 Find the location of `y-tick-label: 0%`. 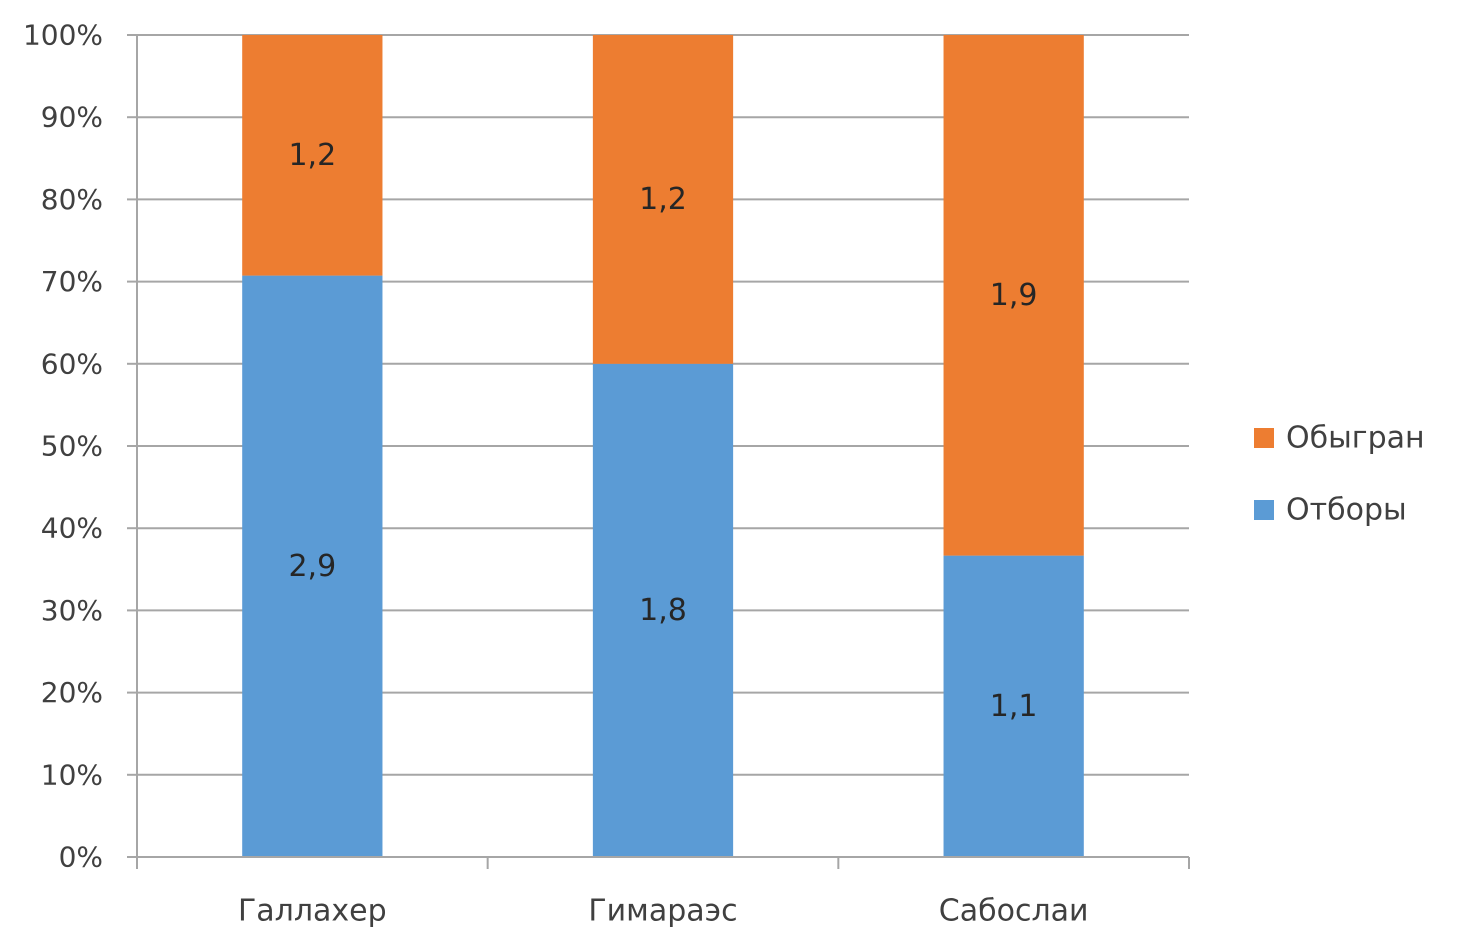

y-tick-label: 0% is located at coordinates (81, 857).